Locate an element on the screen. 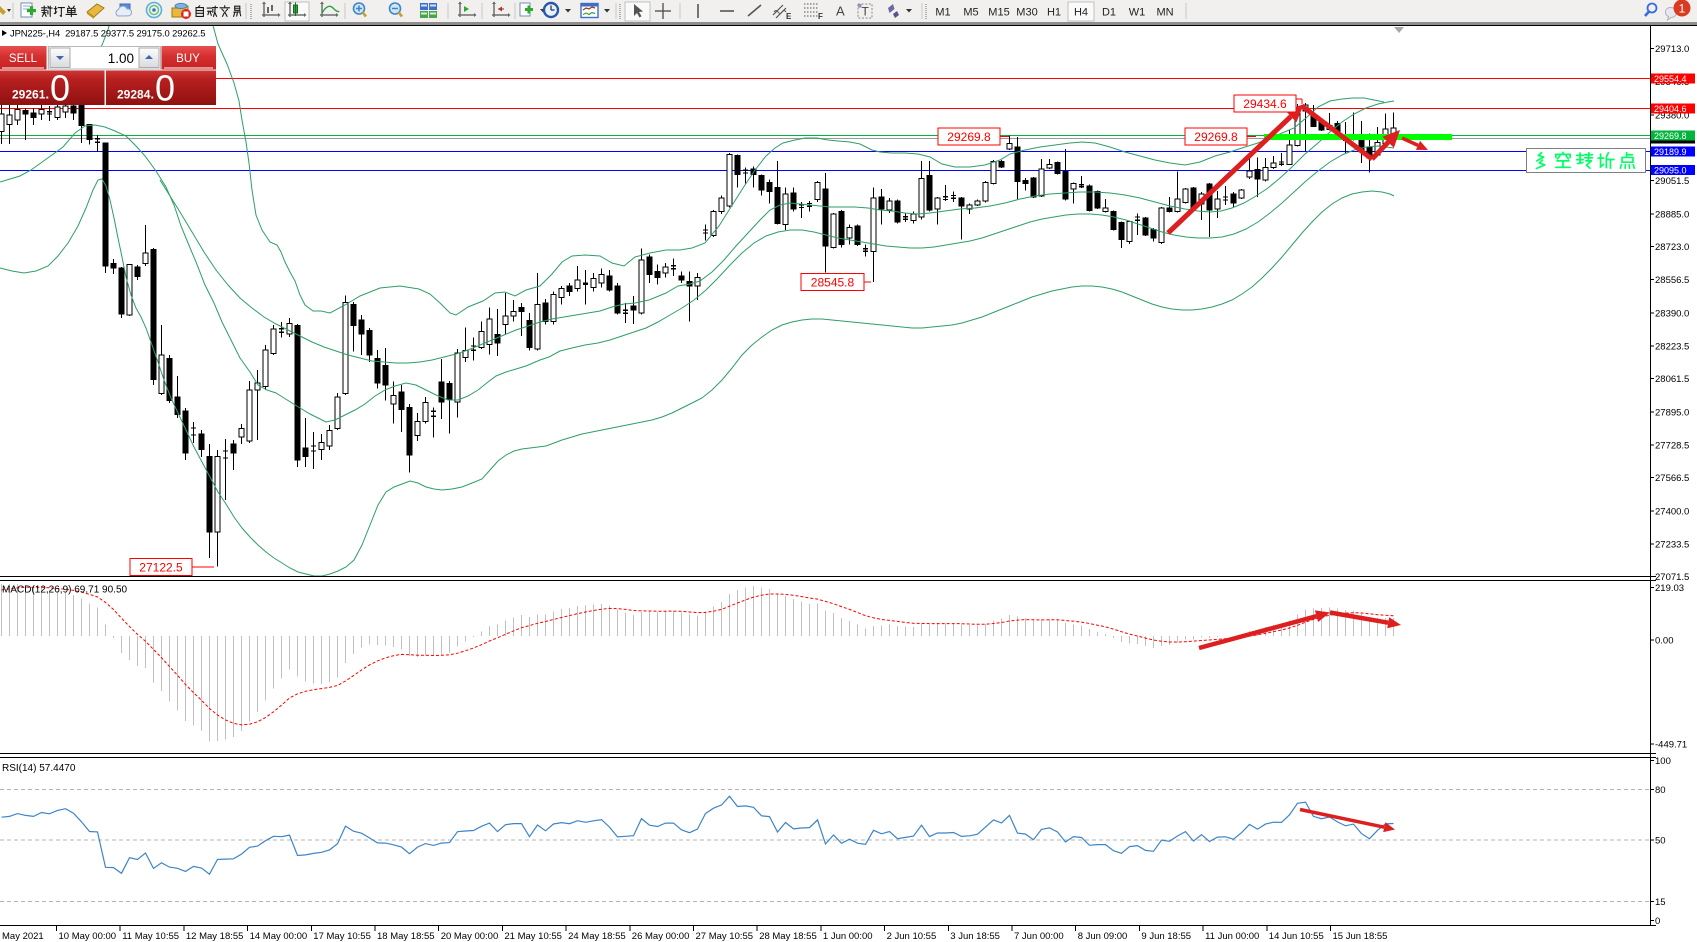 The height and width of the screenshot is (942, 1697). svg-text: 14 May 00:00 is located at coordinates (279, 936).